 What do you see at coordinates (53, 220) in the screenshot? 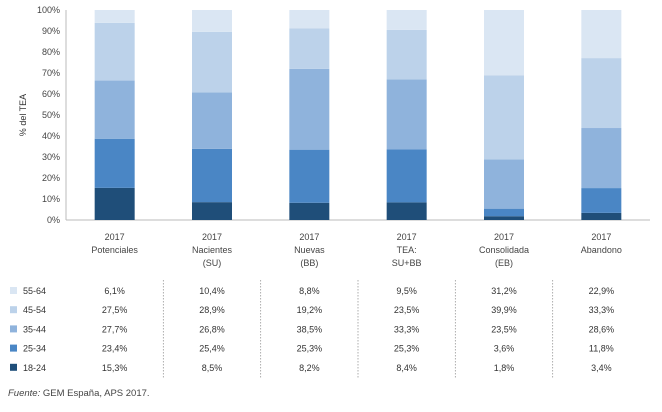
I see `y-tick-label: 0%` at bounding box center [53, 220].